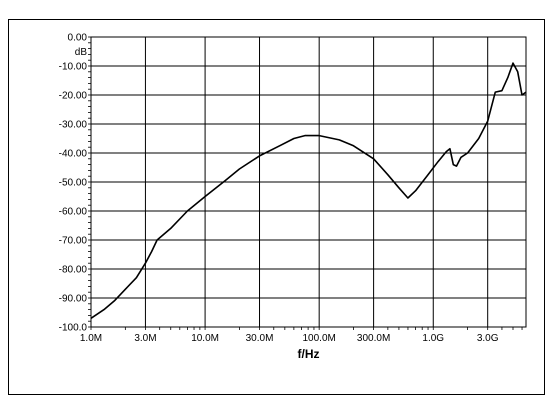 The height and width of the screenshot is (405, 554). What do you see at coordinates (73, 96) in the screenshot?
I see `y-tick-label: -20.00` at bounding box center [73, 96].